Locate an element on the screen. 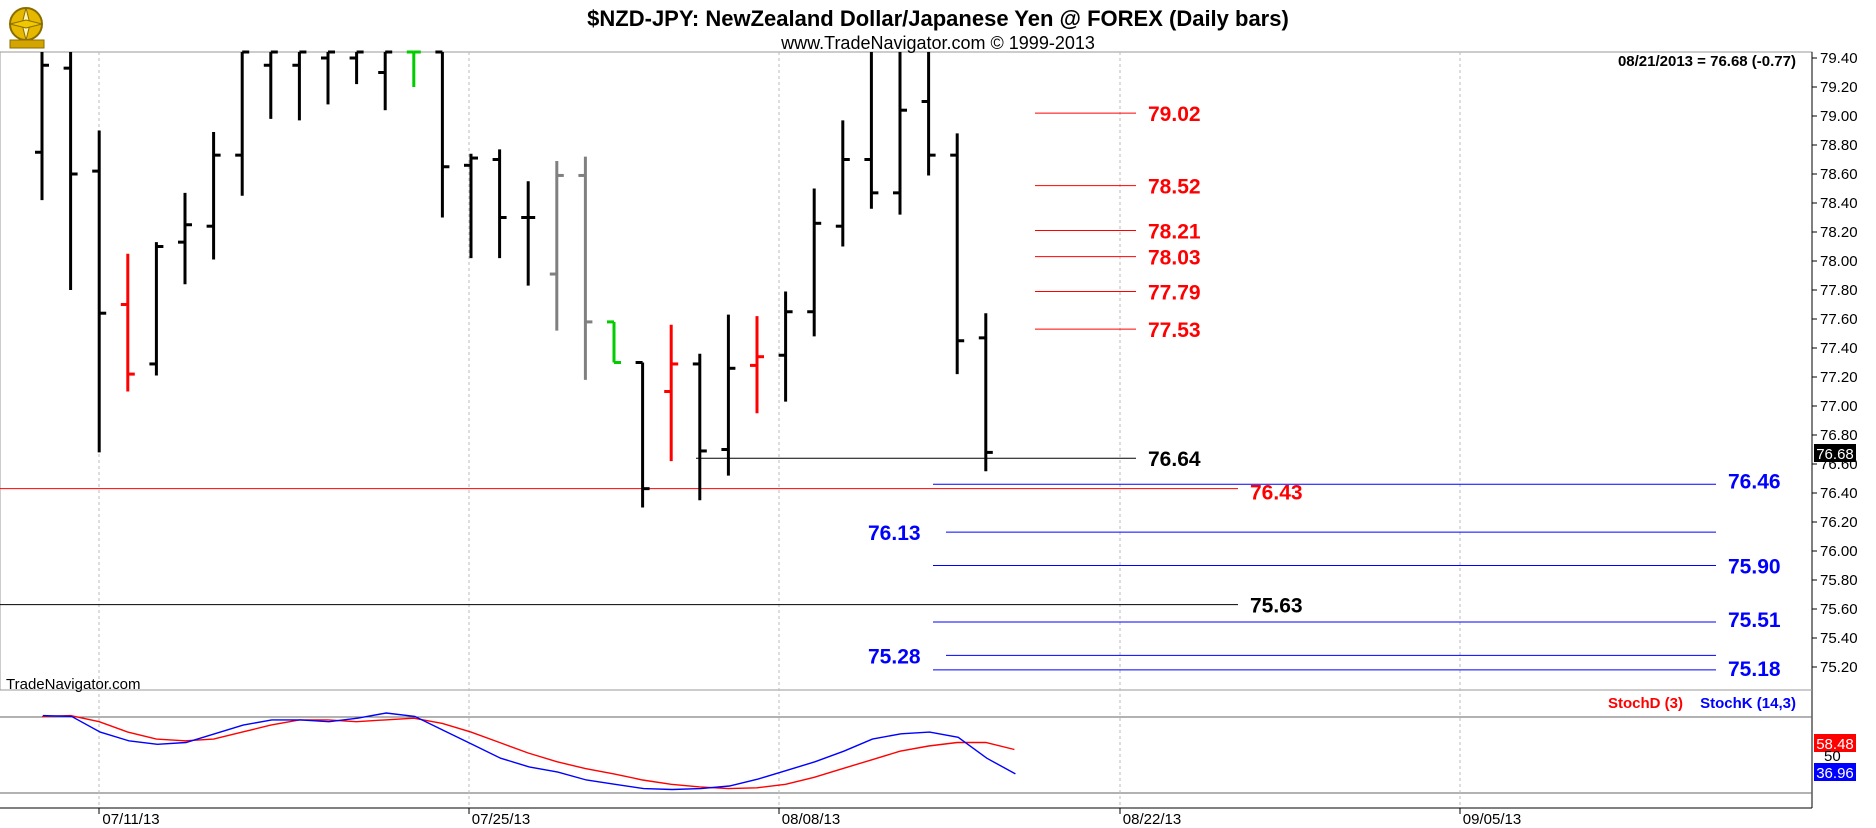  stochd-line is located at coordinates (528, 752).